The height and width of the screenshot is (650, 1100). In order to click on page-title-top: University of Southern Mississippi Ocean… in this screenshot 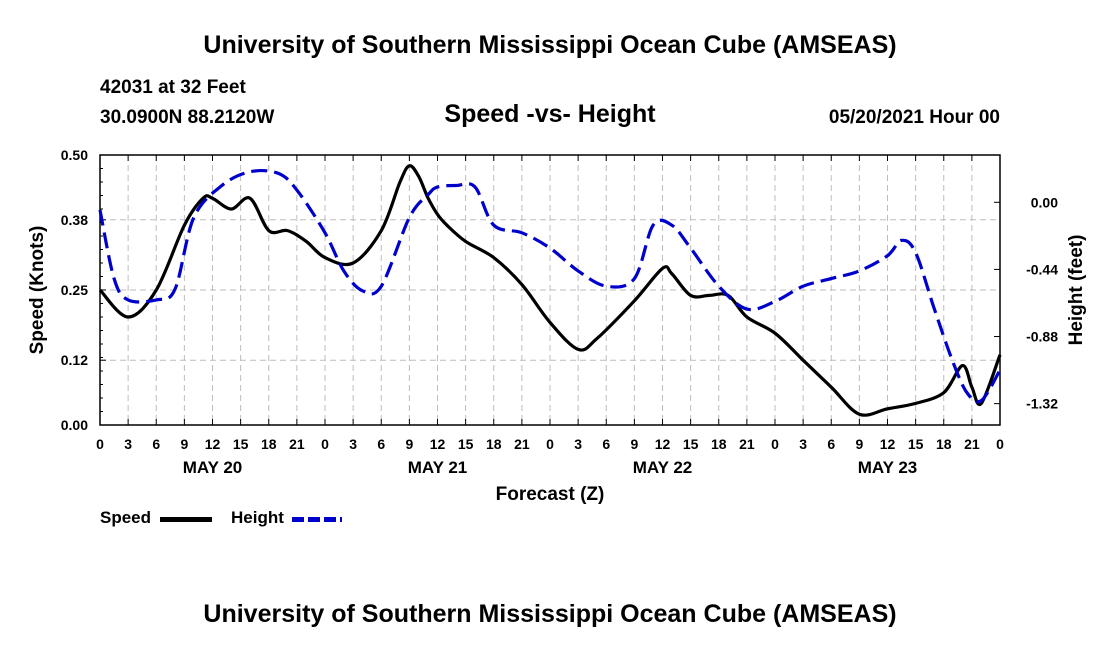, I will do `click(550, 45)`.